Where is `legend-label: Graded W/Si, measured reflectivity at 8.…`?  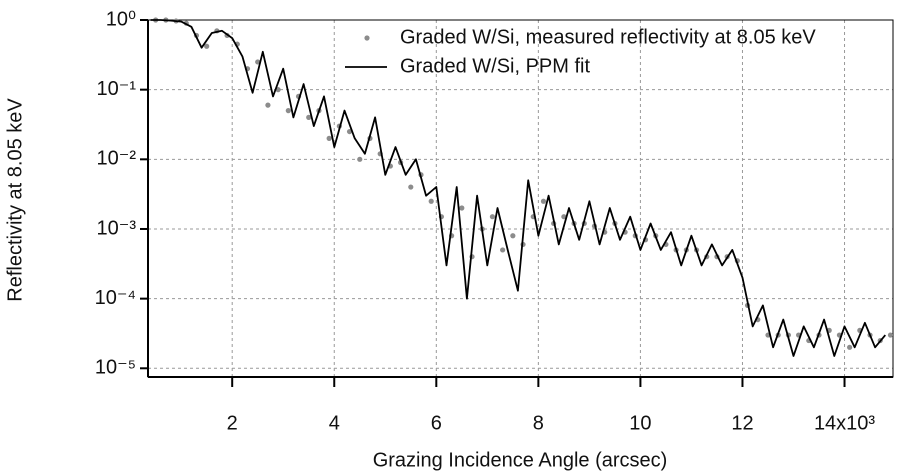
legend-label: Graded W/Si, measured reflectivity at 8.… is located at coordinates (608, 37).